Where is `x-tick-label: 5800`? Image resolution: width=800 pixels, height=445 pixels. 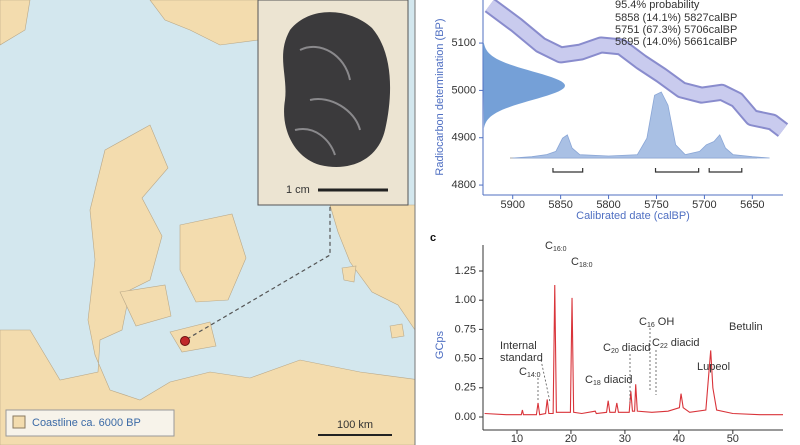
x-tick-label: 5800 is located at coordinates (608, 205).